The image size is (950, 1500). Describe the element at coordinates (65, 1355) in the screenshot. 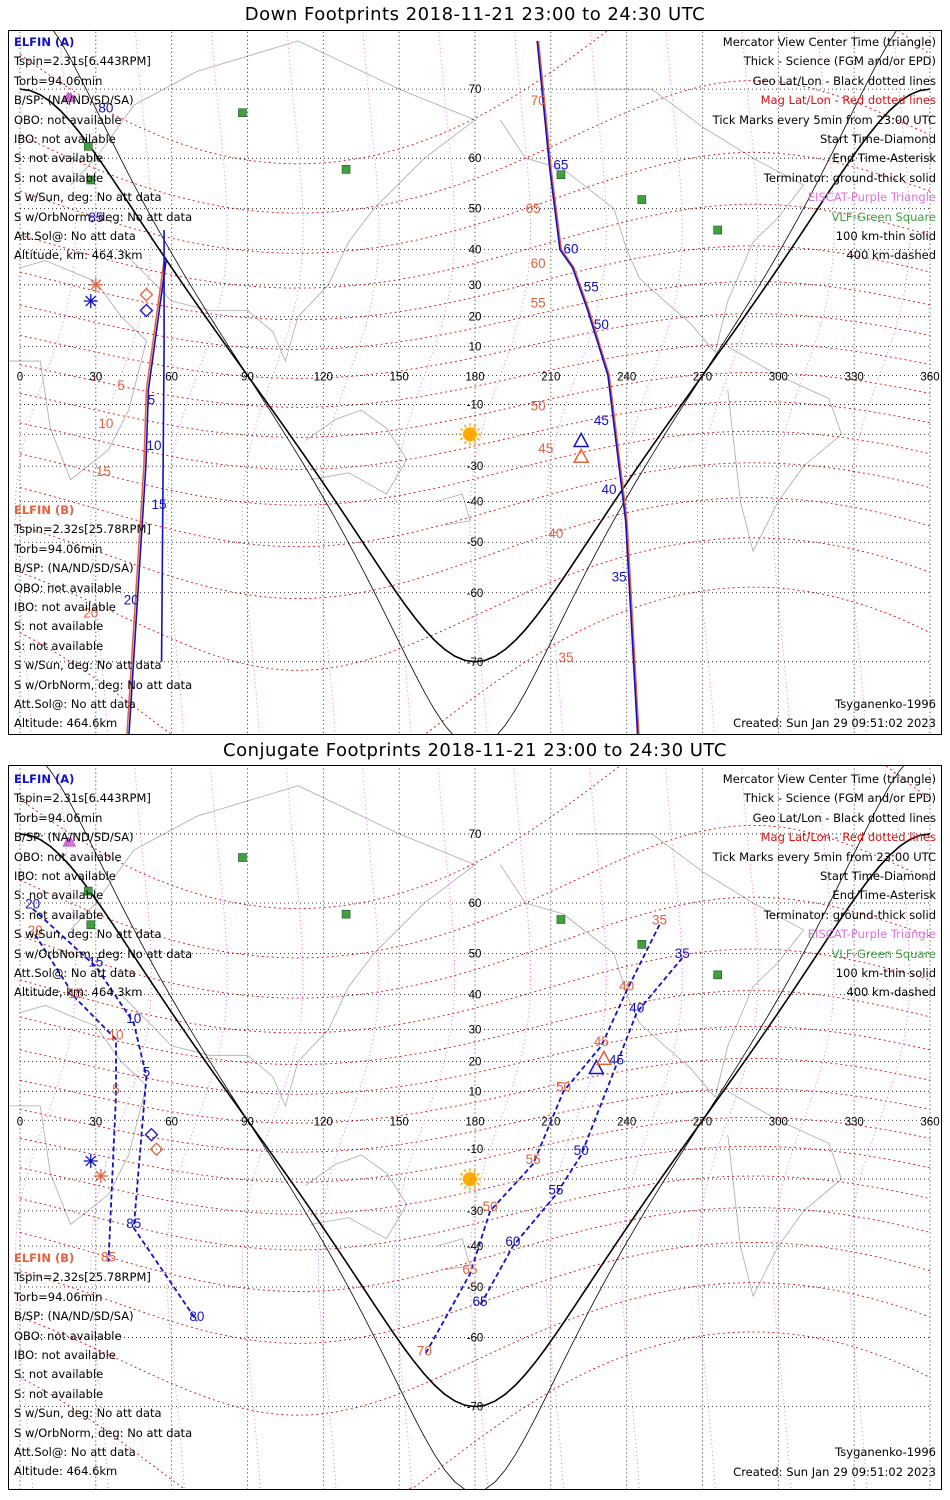

I see `elfin-b-line: IBO: not available` at that location.